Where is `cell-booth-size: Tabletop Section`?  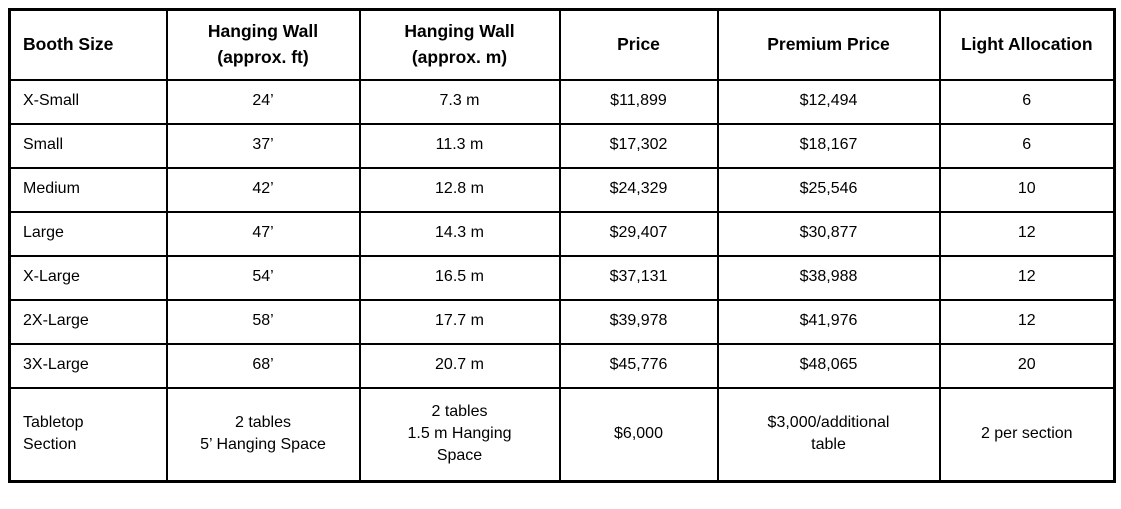
cell-booth-size: Tabletop Section is located at coordinates (88, 434).